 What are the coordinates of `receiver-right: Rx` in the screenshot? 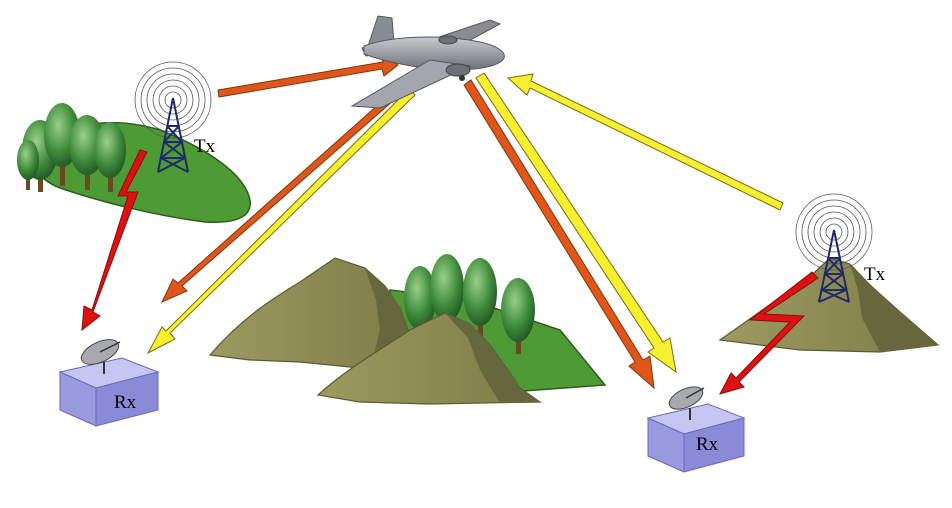 It's located at (696, 429).